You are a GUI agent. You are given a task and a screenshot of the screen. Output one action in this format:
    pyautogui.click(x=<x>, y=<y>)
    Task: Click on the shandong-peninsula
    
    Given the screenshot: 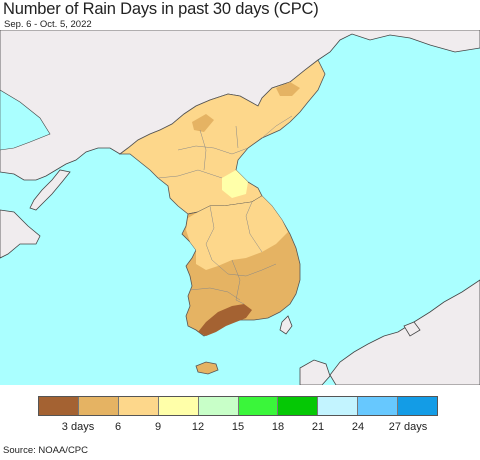 What is the action you would take?
    pyautogui.click(x=20, y=234)
    